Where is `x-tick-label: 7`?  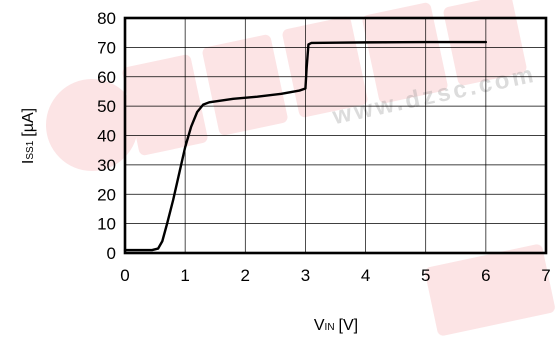 x-tick-label: 7 is located at coordinates (545, 275).